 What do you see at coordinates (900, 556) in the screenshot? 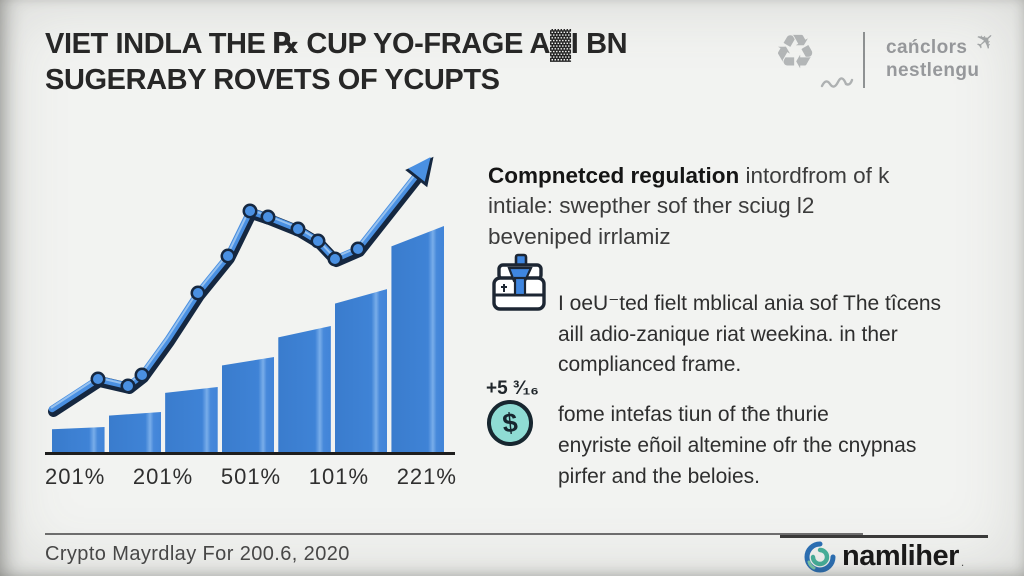
I see `footer-logo-text: namliher` at bounding box center [900, 556].